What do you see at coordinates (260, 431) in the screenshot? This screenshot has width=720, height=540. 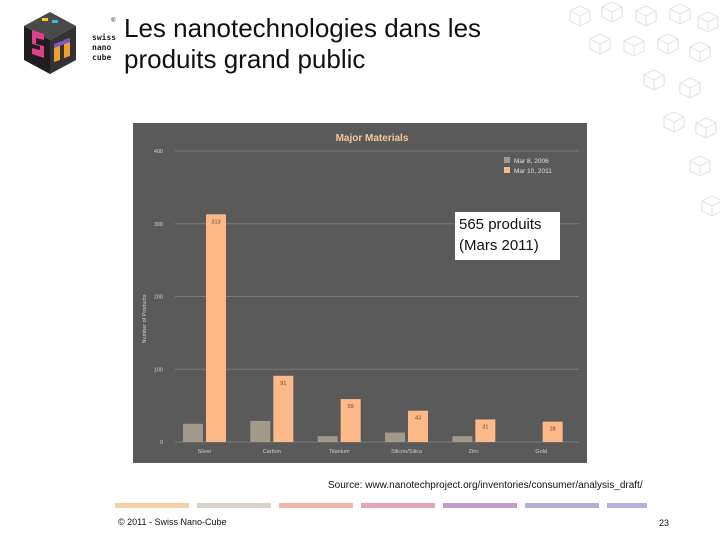 I see `bar-2006-carbon` at bounding box center [260, 431].